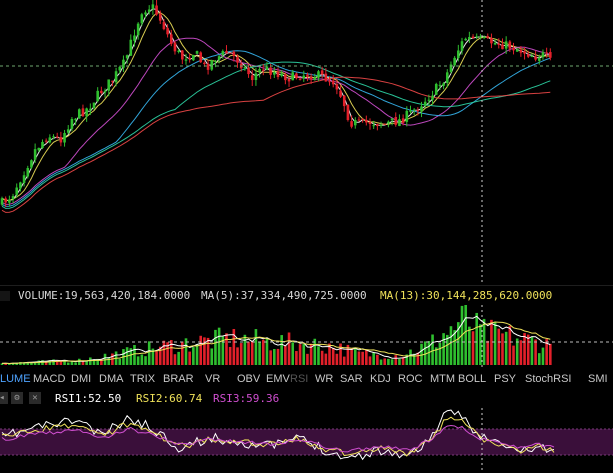 The image size is (613, 473). I want to click on tab-dmi: DMI, so click(81, 379).